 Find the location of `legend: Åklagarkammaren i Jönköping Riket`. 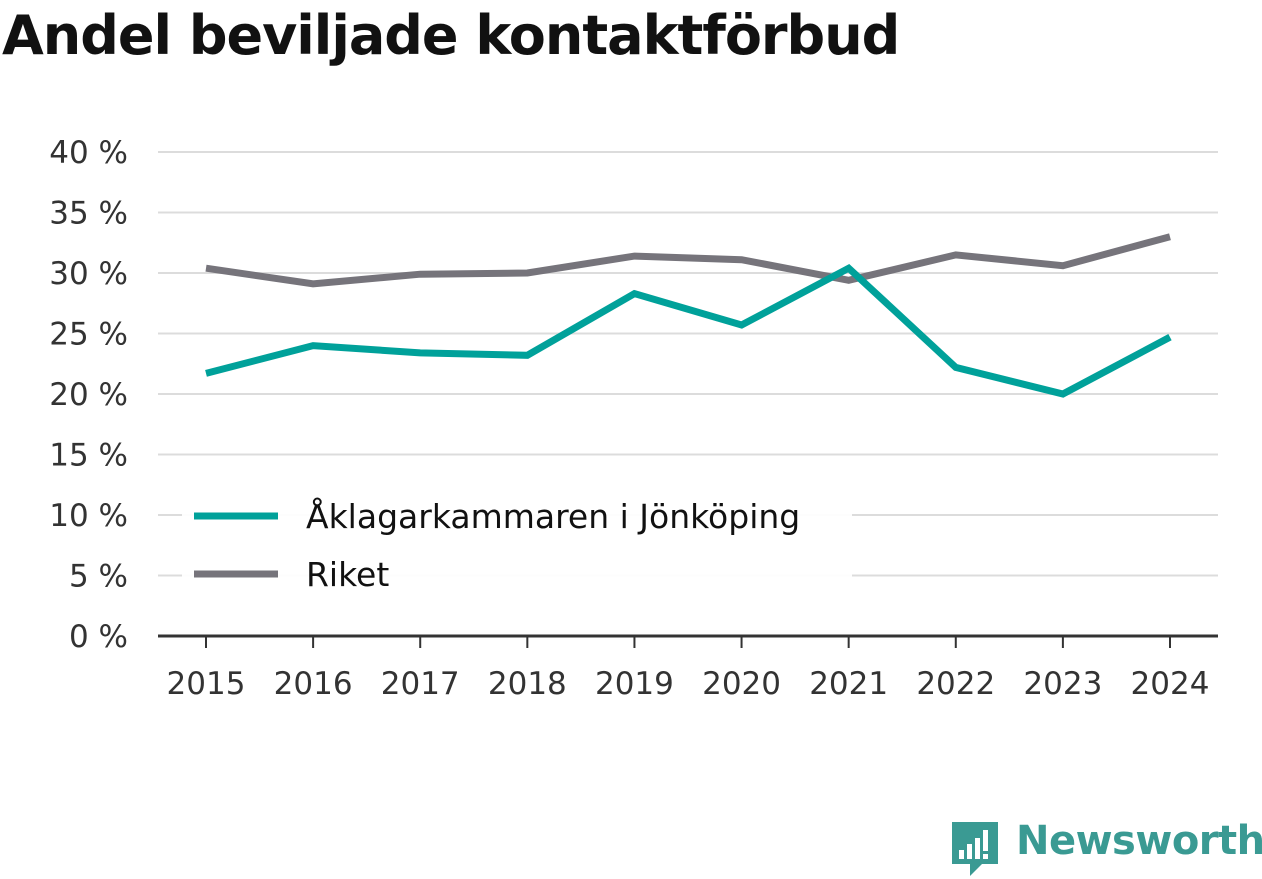

legend: Åklagarkammaren i Jönköping Riket is located at coordinates (517, 542).